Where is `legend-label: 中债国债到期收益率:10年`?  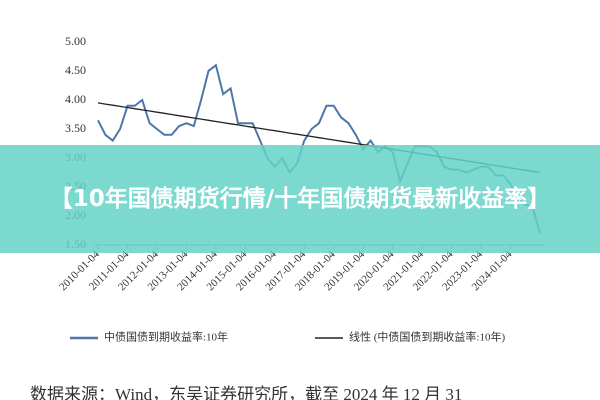 legend-label: 中债国债到期收益率:10年 is located at coordinates (166, 337).